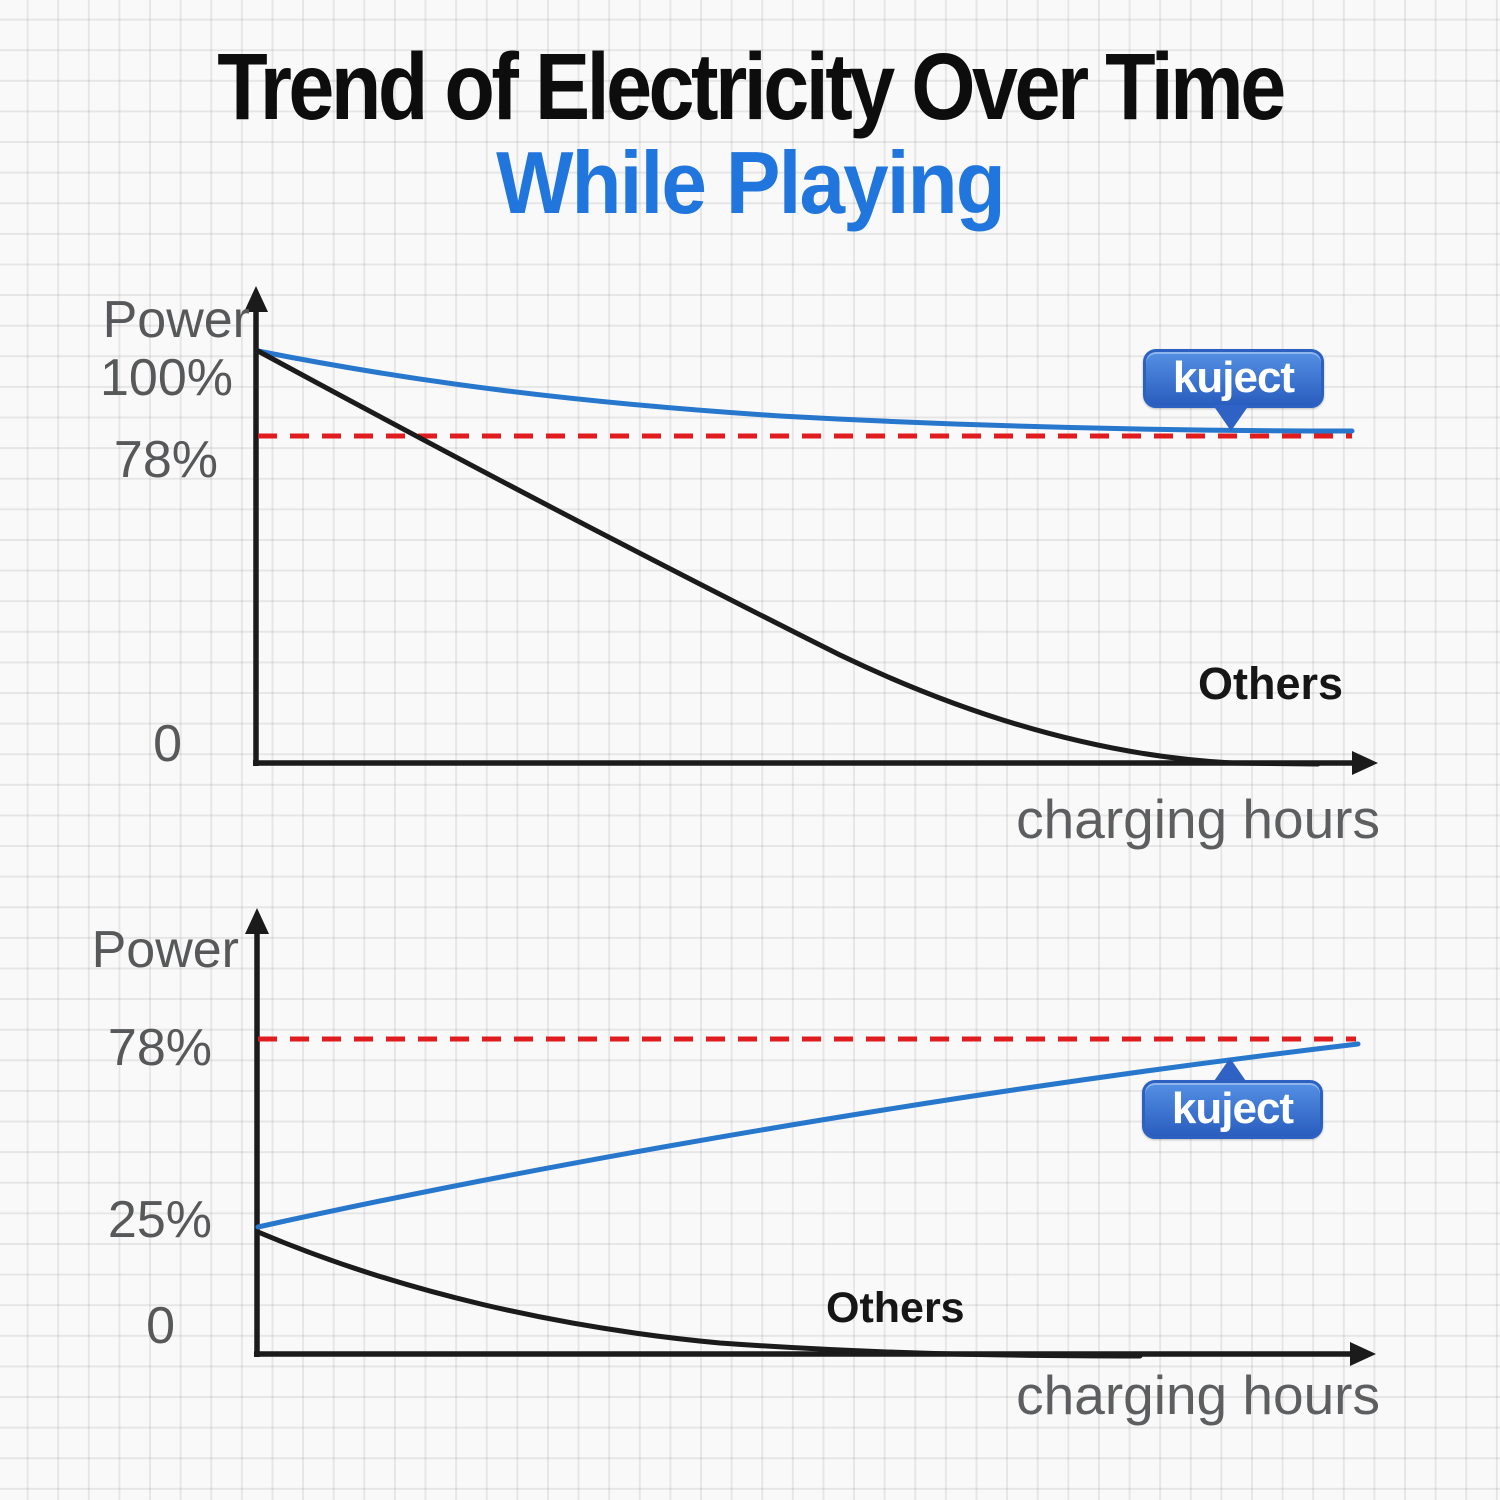 The height and width of the screenshot is (1500, 1500). What do you see at coordinates (1198, 1395) in the screenshot?
I see `bottom-x-axis-label: charging hours` at bounding box center [1198, 1395].